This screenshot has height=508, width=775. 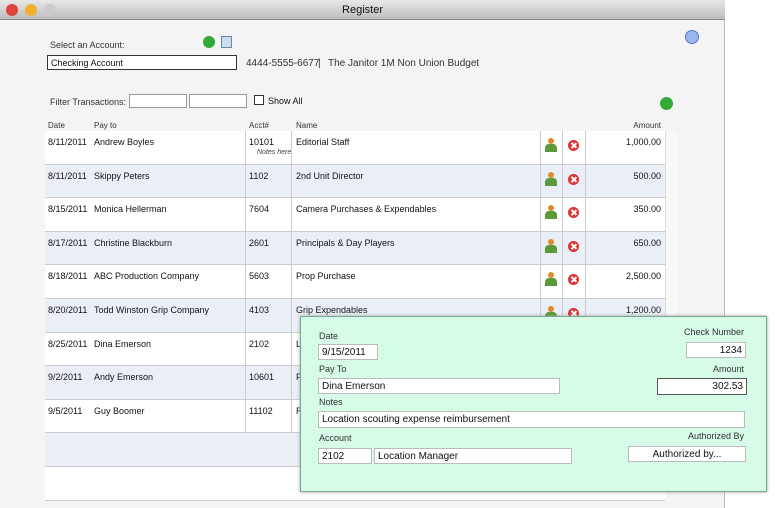 What do you see at coordinates (329, 336) in the screenshot?
I see `popup-date-label: Date` at bounding box center [329, 336].